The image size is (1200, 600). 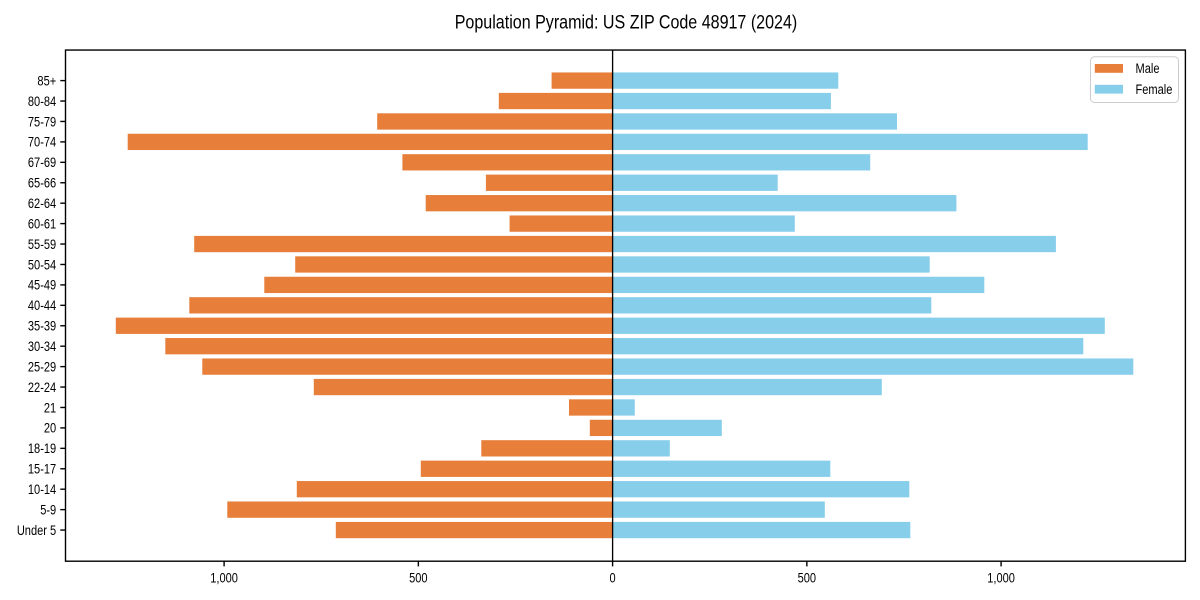 I want to click on svg-text: Male, so click(x=1148, y=68).